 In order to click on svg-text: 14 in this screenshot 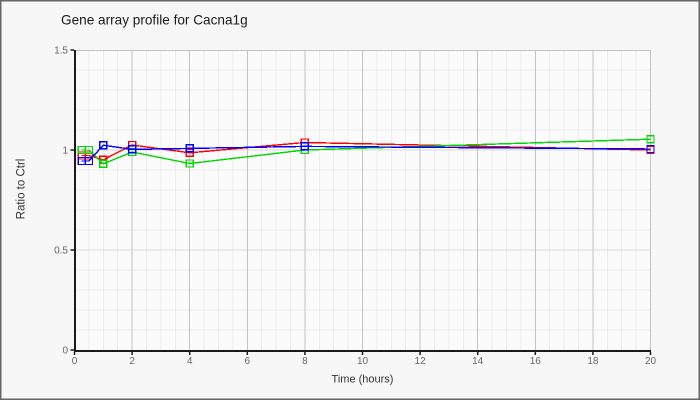, I will do `click(478, 361)`.